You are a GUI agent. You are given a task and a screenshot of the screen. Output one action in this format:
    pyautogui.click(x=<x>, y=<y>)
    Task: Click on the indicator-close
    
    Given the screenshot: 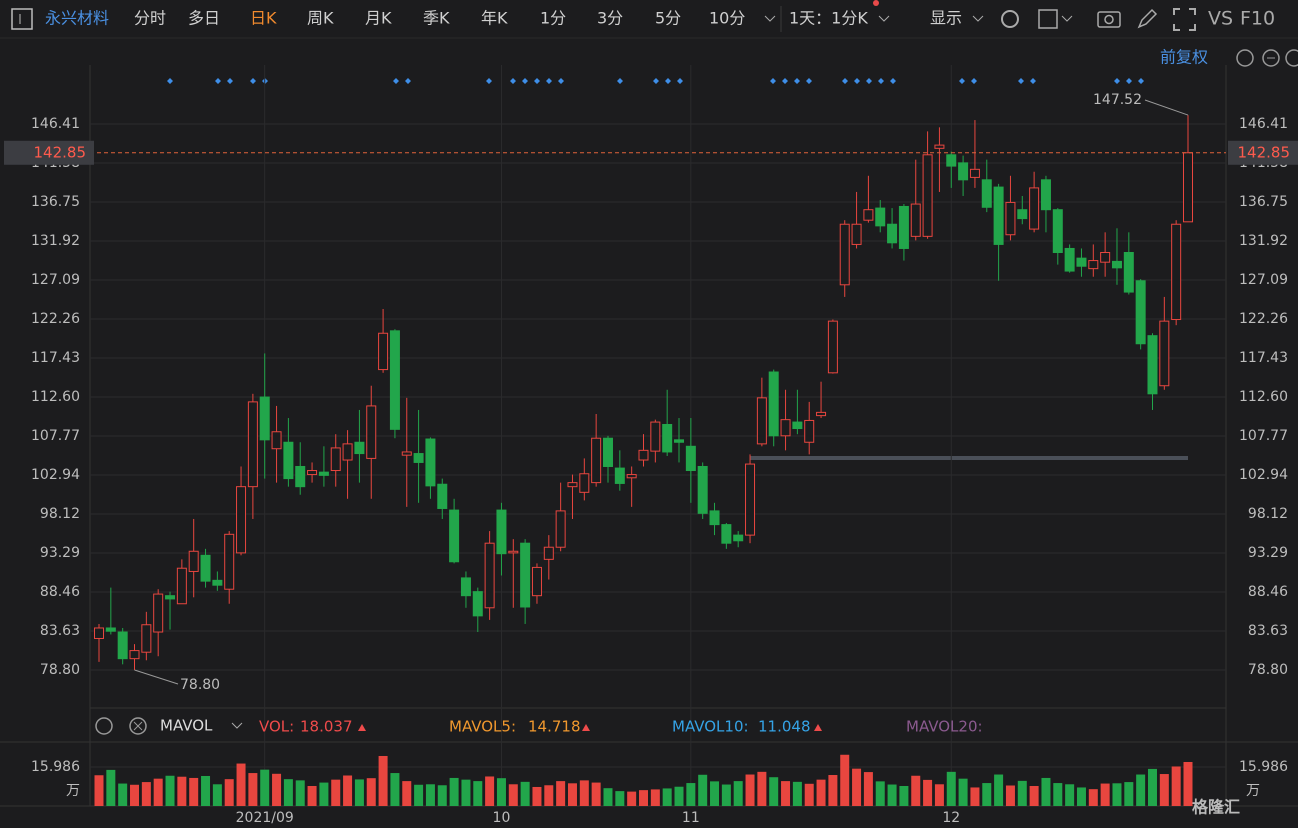 What is the action you would take?
    pyautogui.click(x=138, y=726)
    